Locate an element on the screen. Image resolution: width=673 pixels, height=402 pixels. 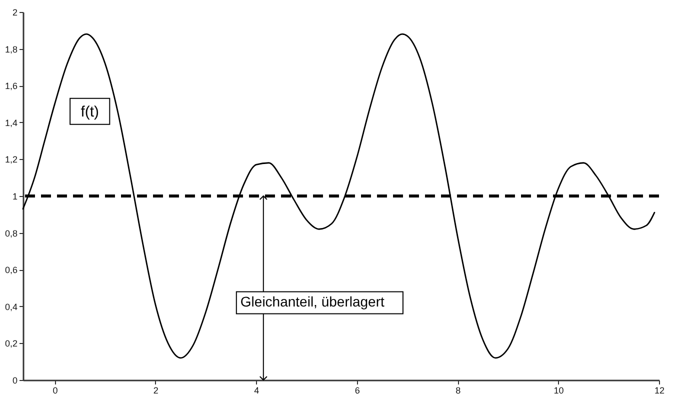
series-label: f(t) is located at coordinates (90, 111).